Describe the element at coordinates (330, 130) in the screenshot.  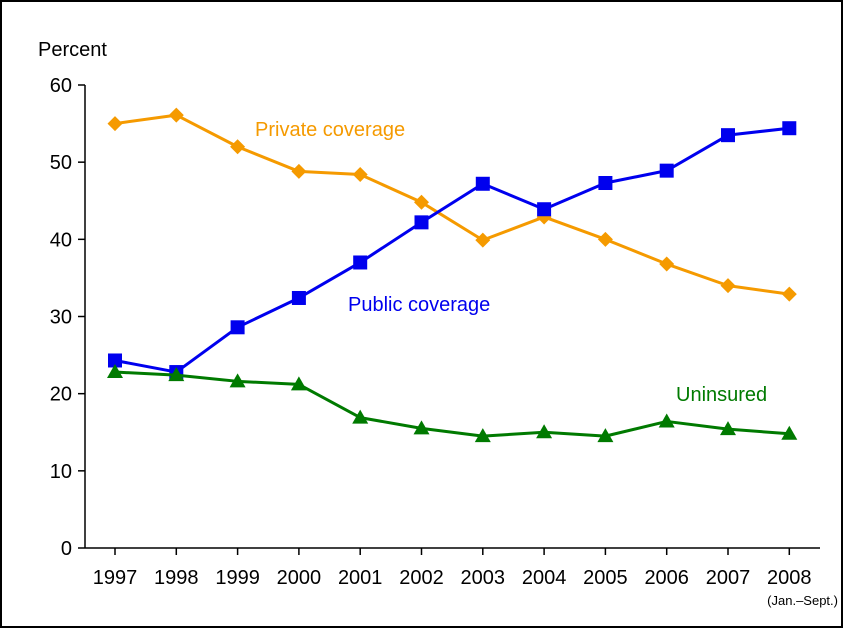
I see `series-label: Private coverage` at that location.